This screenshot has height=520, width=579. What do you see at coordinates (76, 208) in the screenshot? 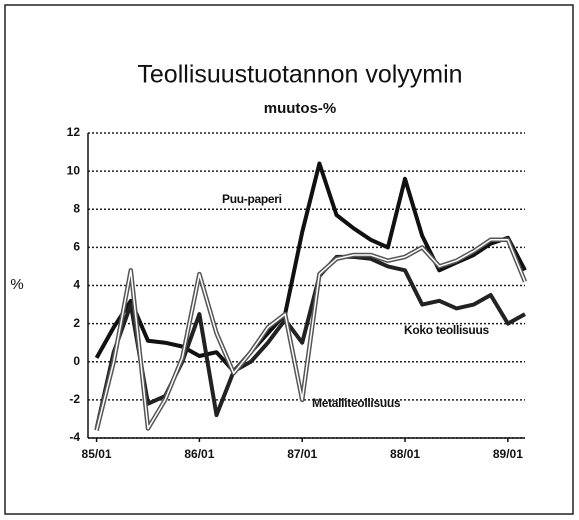
I see `y-tick-label: 8` at bounding box center [76, 208].